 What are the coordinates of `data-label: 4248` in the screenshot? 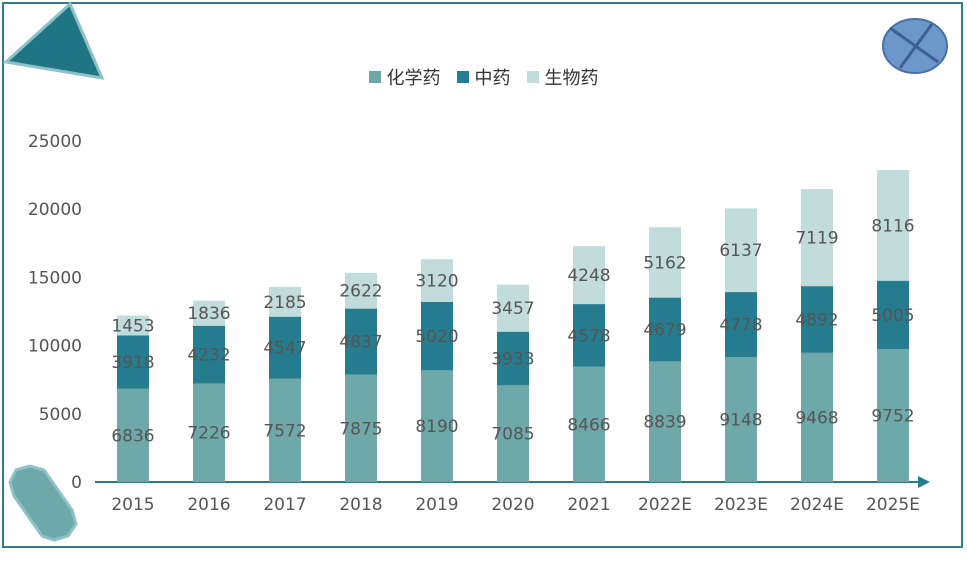 It's located at (588, 276).